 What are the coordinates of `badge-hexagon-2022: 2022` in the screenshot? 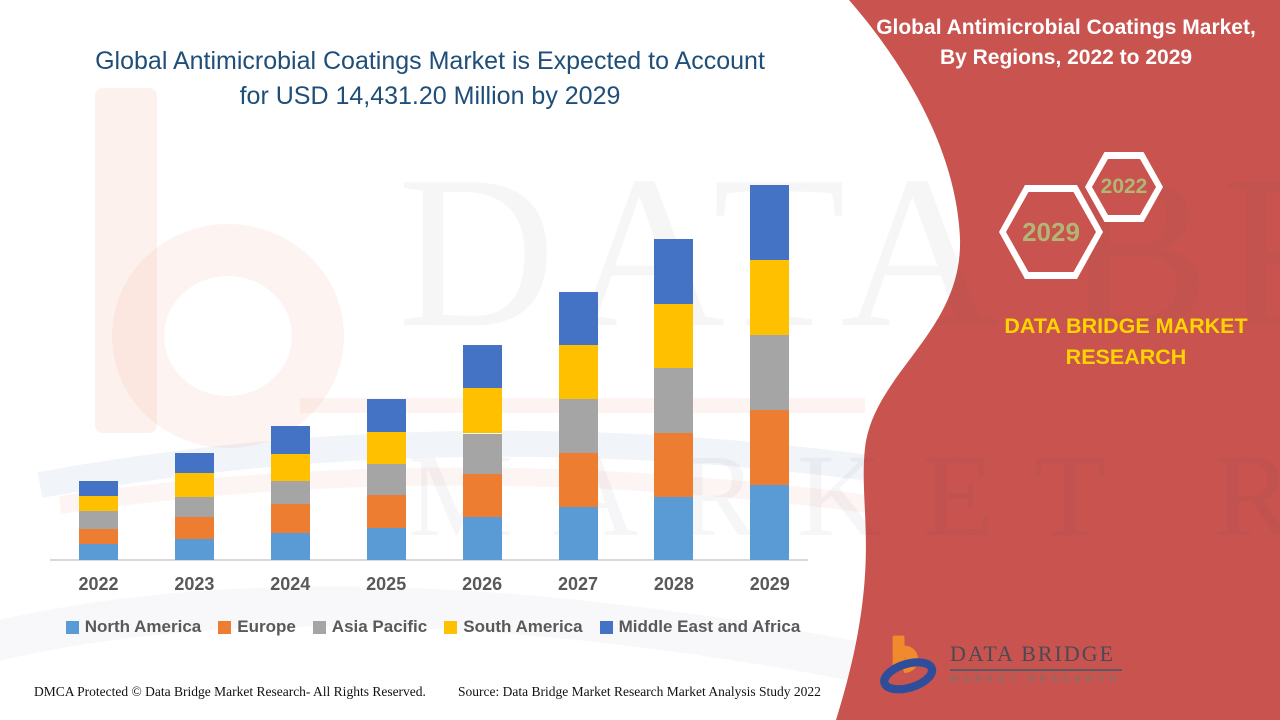 It's located at (1124, 187).